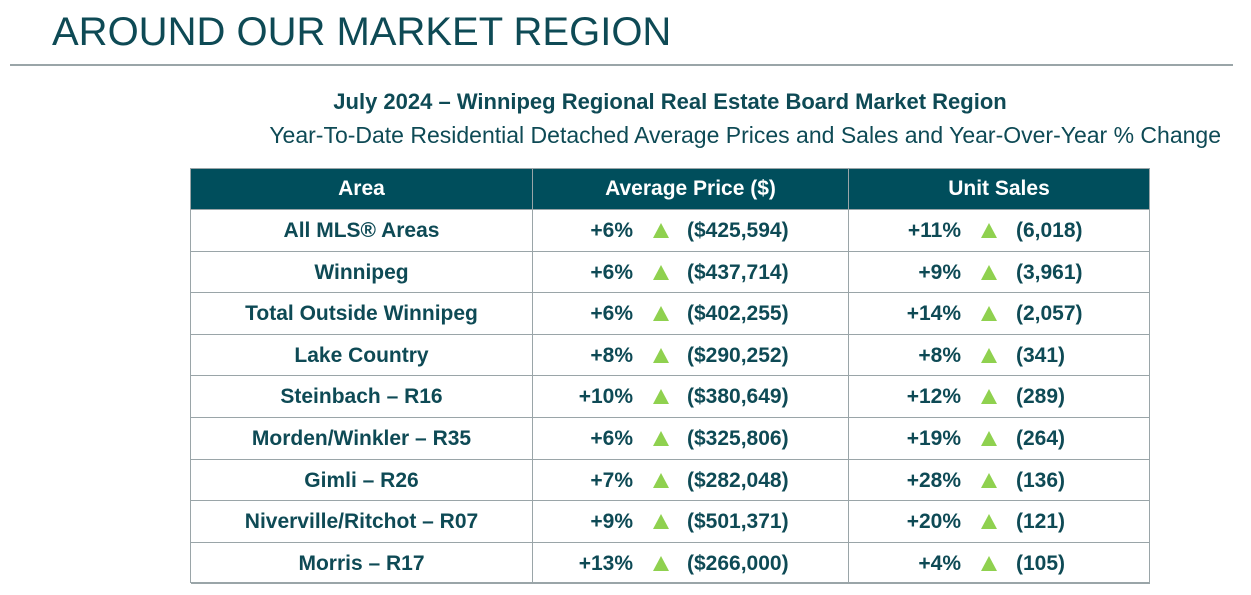 Image resolution: width=1251 pixels, height=595 pixels. Describe the element at coordinates (933, 397) in the screenshot. I see `percent-change: +12%` at that location.